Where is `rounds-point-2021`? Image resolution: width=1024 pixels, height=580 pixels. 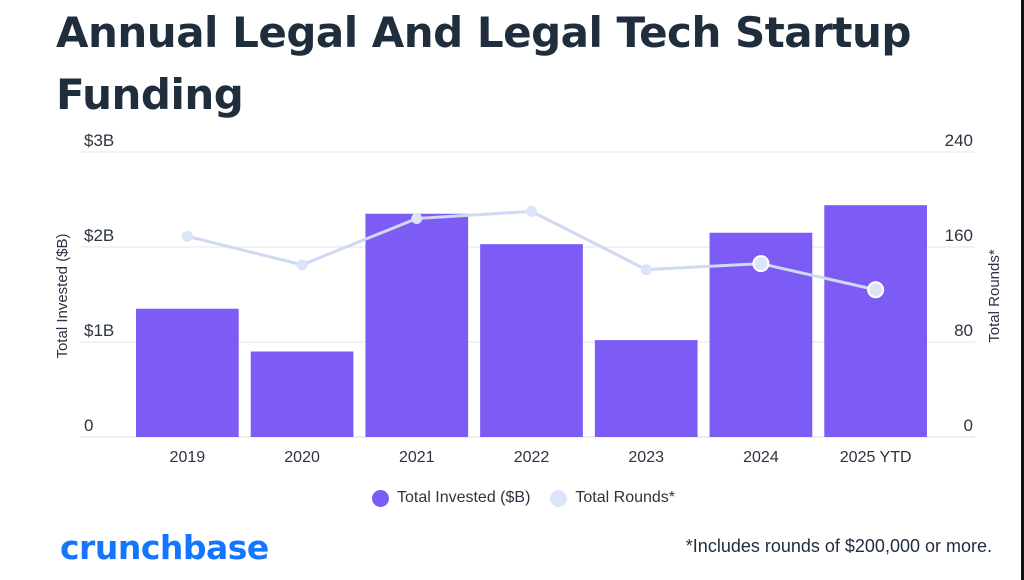 rounds-point-2021 is located at coordinates (417, 218).